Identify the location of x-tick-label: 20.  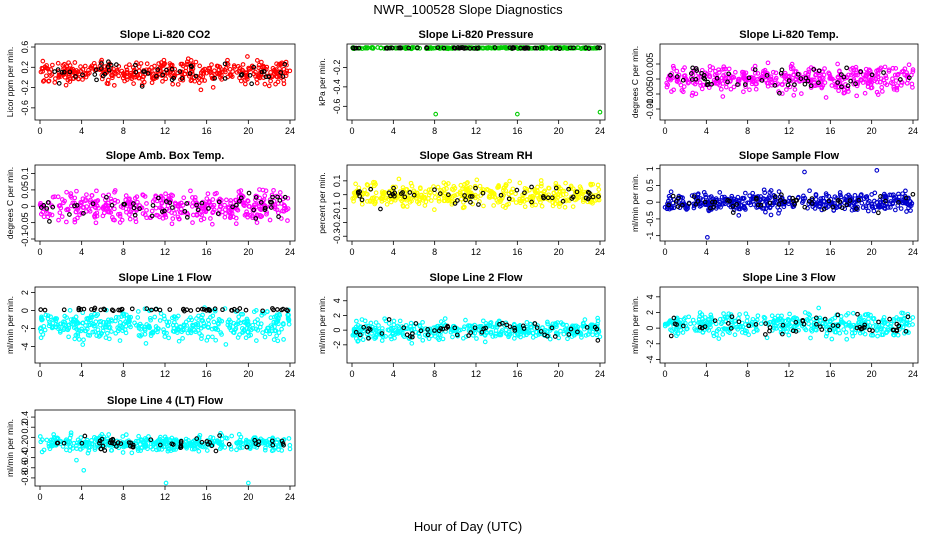
(248, 131).